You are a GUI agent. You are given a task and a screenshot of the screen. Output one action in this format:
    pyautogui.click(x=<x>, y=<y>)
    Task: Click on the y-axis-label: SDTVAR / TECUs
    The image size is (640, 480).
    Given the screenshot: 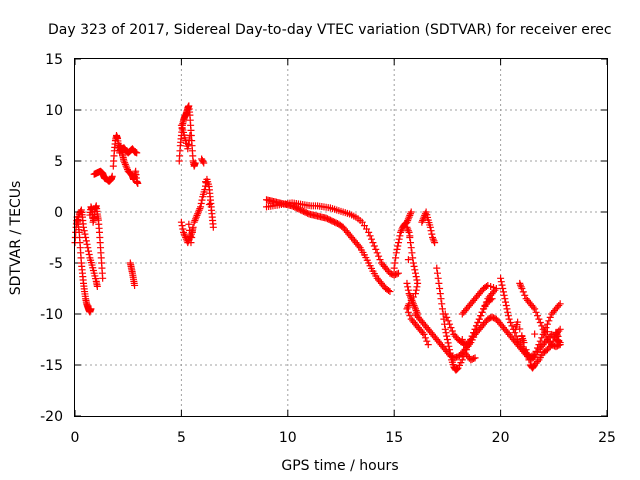 What is the action you would take?
    pyautogui.click(x=16, y=238)
    